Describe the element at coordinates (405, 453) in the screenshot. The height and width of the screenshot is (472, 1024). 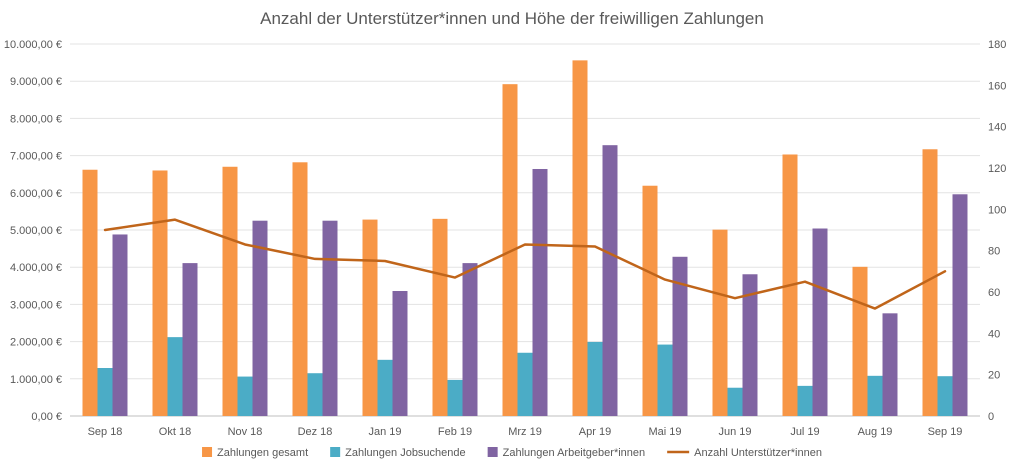
I see `legend-label: Zahlungen Jobsuchende` at that location.